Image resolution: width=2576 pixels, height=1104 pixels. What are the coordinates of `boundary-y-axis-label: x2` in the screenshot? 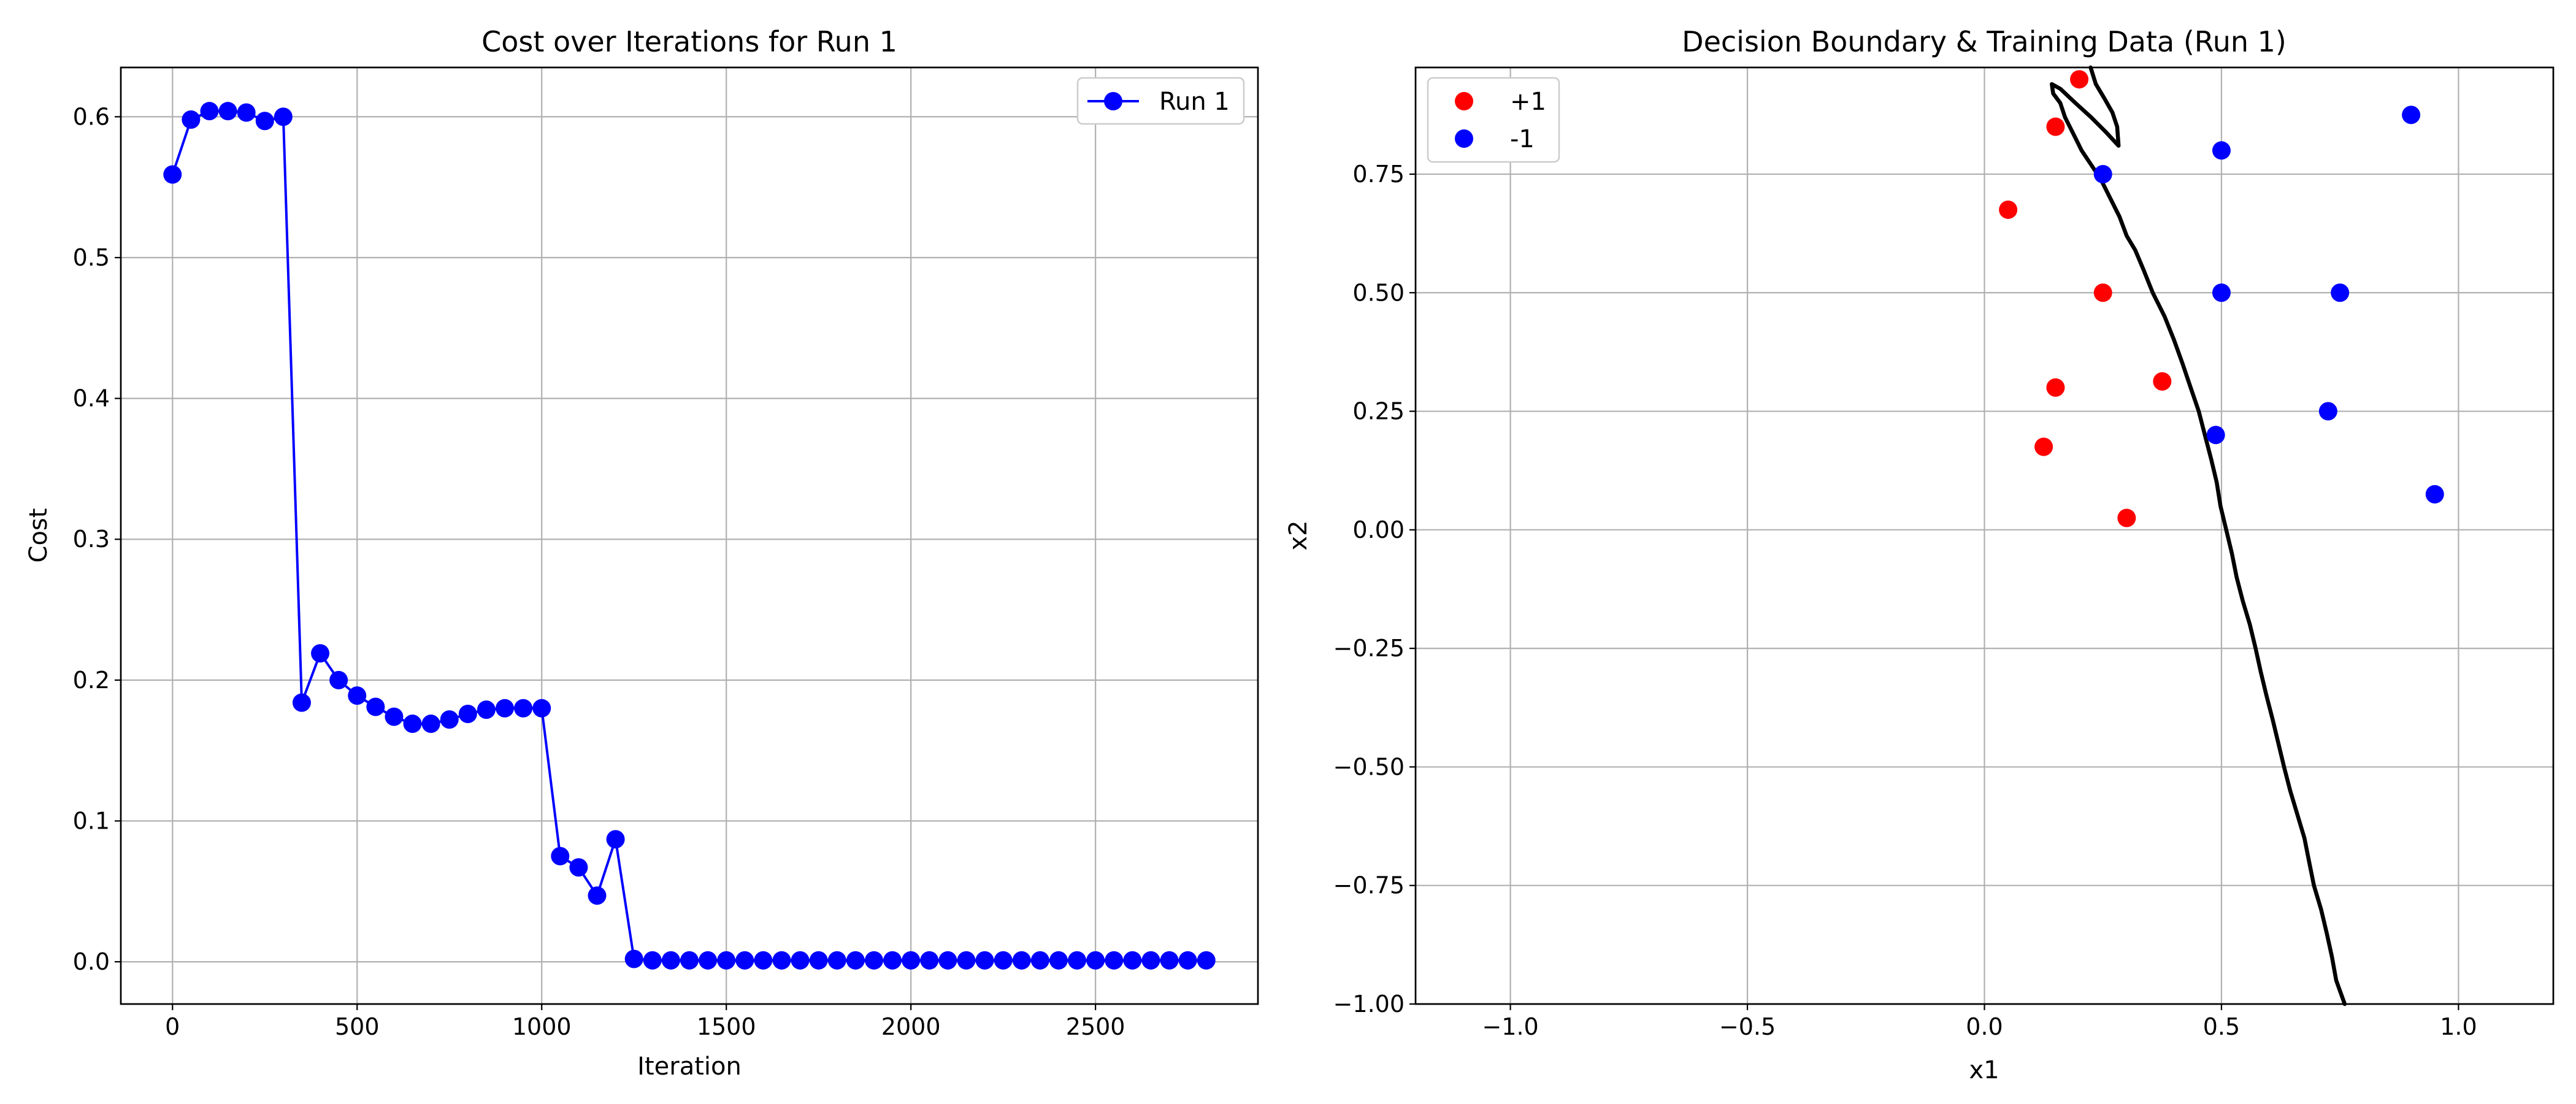 It's located at (1298, 535).